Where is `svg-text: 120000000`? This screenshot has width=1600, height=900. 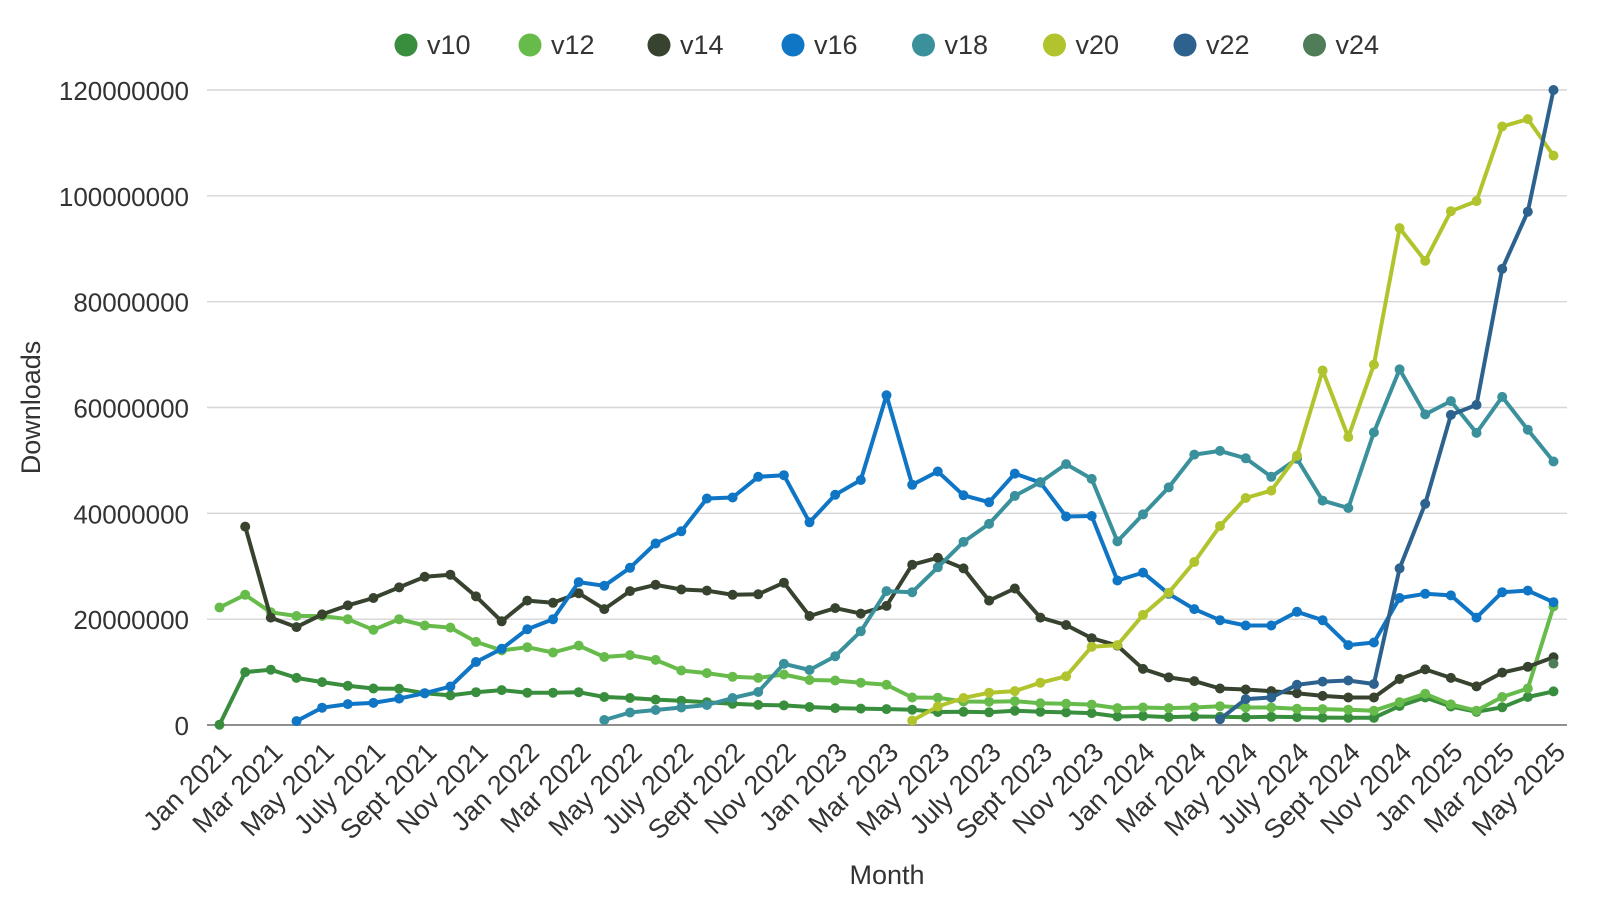 svg-text: 120000000 is located at coordinates (124, 91).